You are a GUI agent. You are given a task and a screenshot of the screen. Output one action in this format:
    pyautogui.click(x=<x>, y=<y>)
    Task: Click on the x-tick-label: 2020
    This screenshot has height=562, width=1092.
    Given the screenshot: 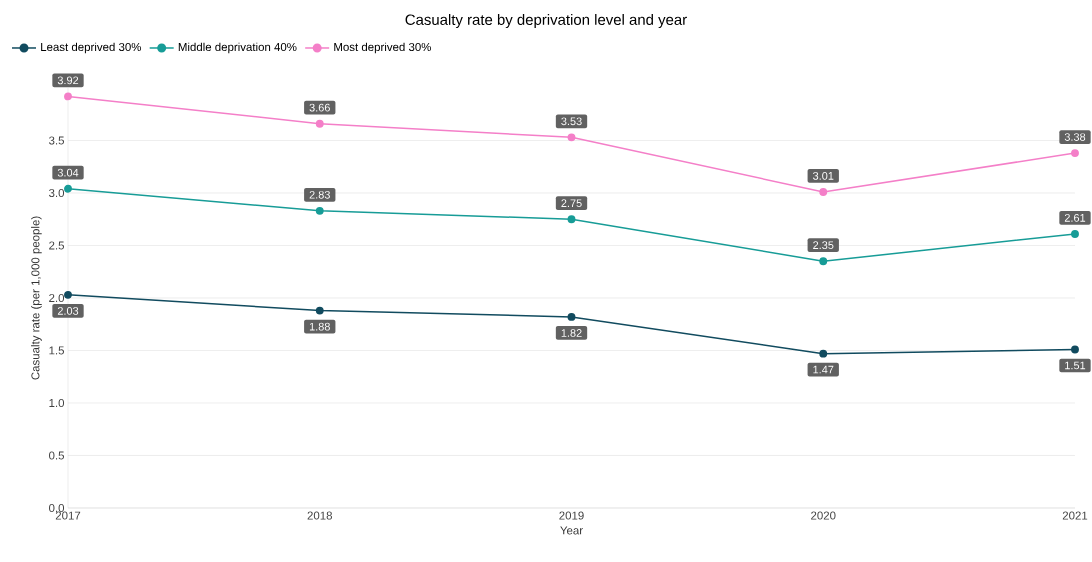 What is the action you would take?
    pyautogui.click(x=823, y=515)
    